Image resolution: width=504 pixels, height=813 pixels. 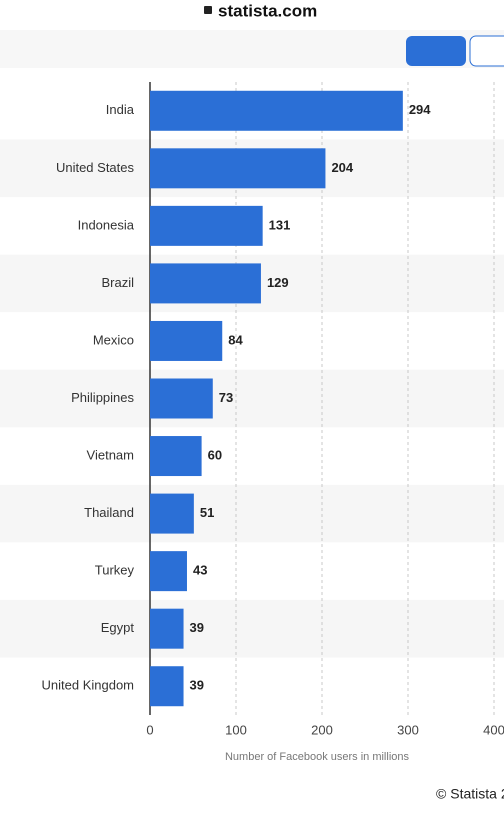 What do you see at coordinates (267, 10) in the screenshot?
I see `site-url: statista.com` at bounding box center [267, 10].